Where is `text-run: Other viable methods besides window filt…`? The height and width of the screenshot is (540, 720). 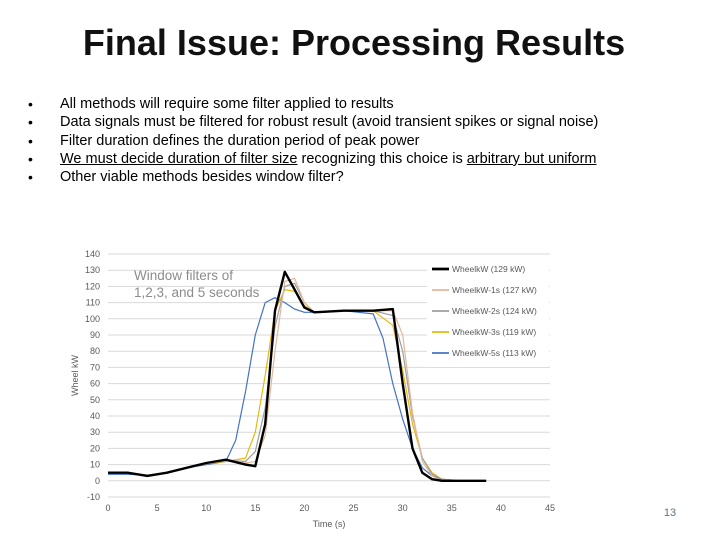 text-run: Other viable methods besides window filt… is located at coordinates (202, 177).